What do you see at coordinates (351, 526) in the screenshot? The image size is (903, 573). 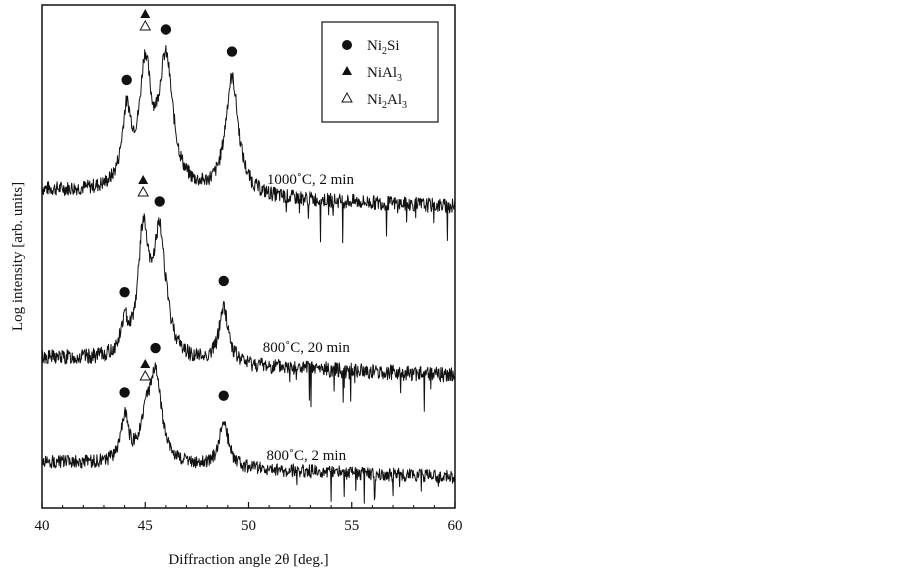 I see `x-tick-label: 55` at bounding box center [351, 526].